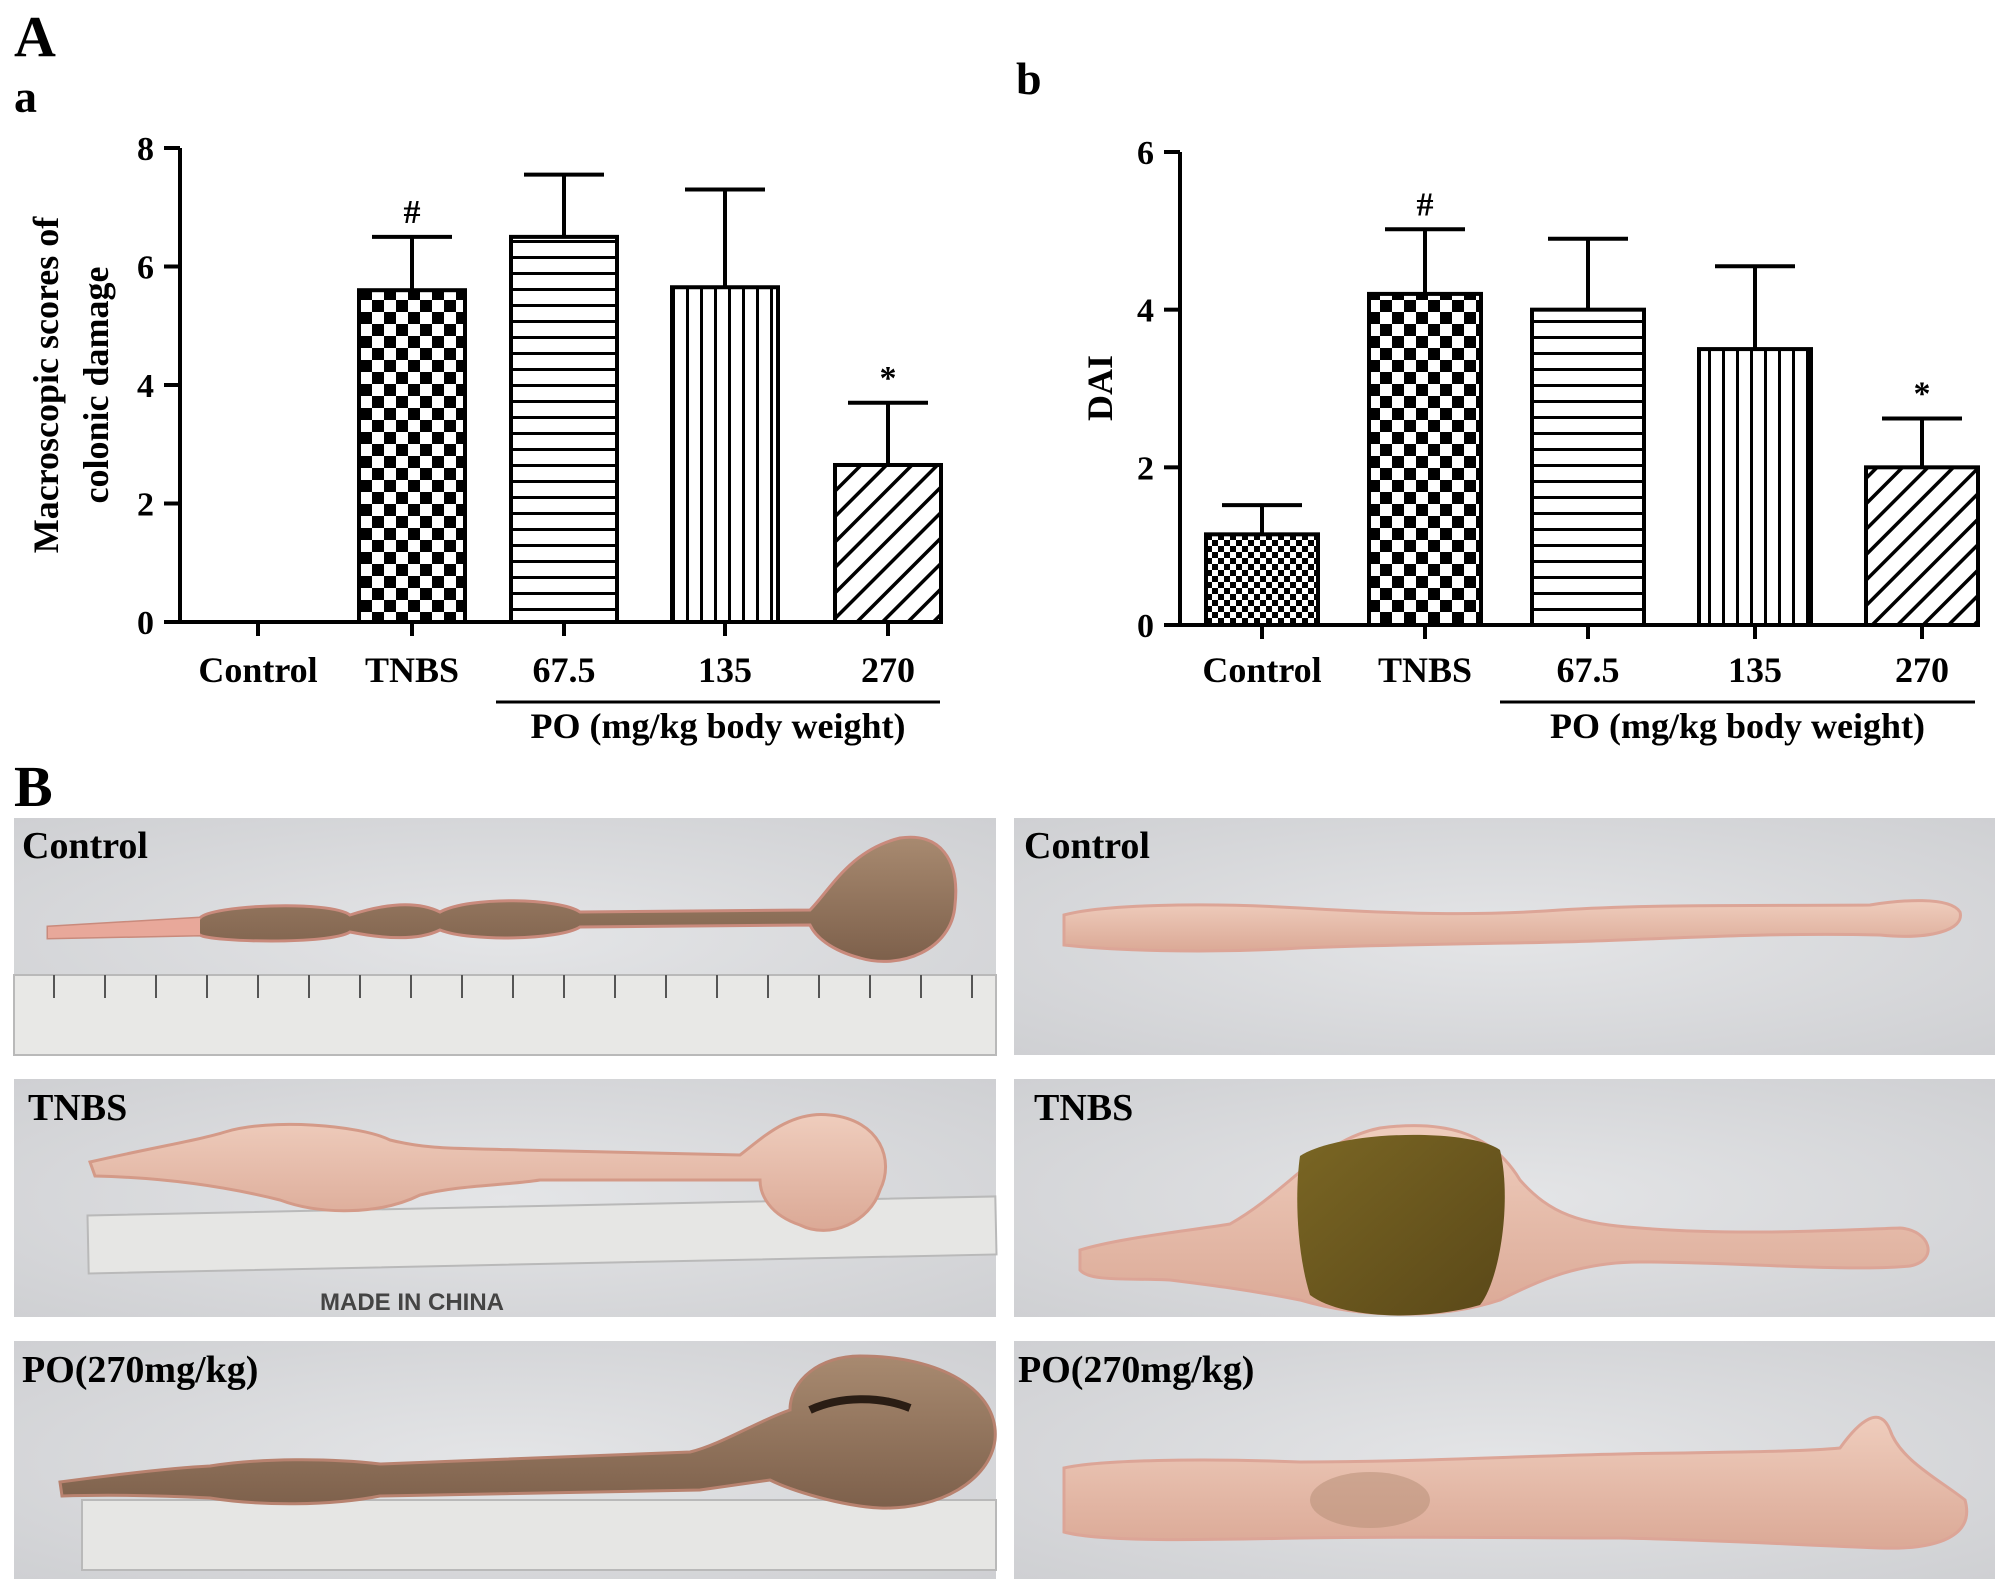 Image resolution: width=2008 pixels, height=1590 pixels. What do you see at coordinates (1083, 1108) in the screenshot?
I see `photo-label-right-tnbs: TNBS` at bounding box center [1083, 1108].